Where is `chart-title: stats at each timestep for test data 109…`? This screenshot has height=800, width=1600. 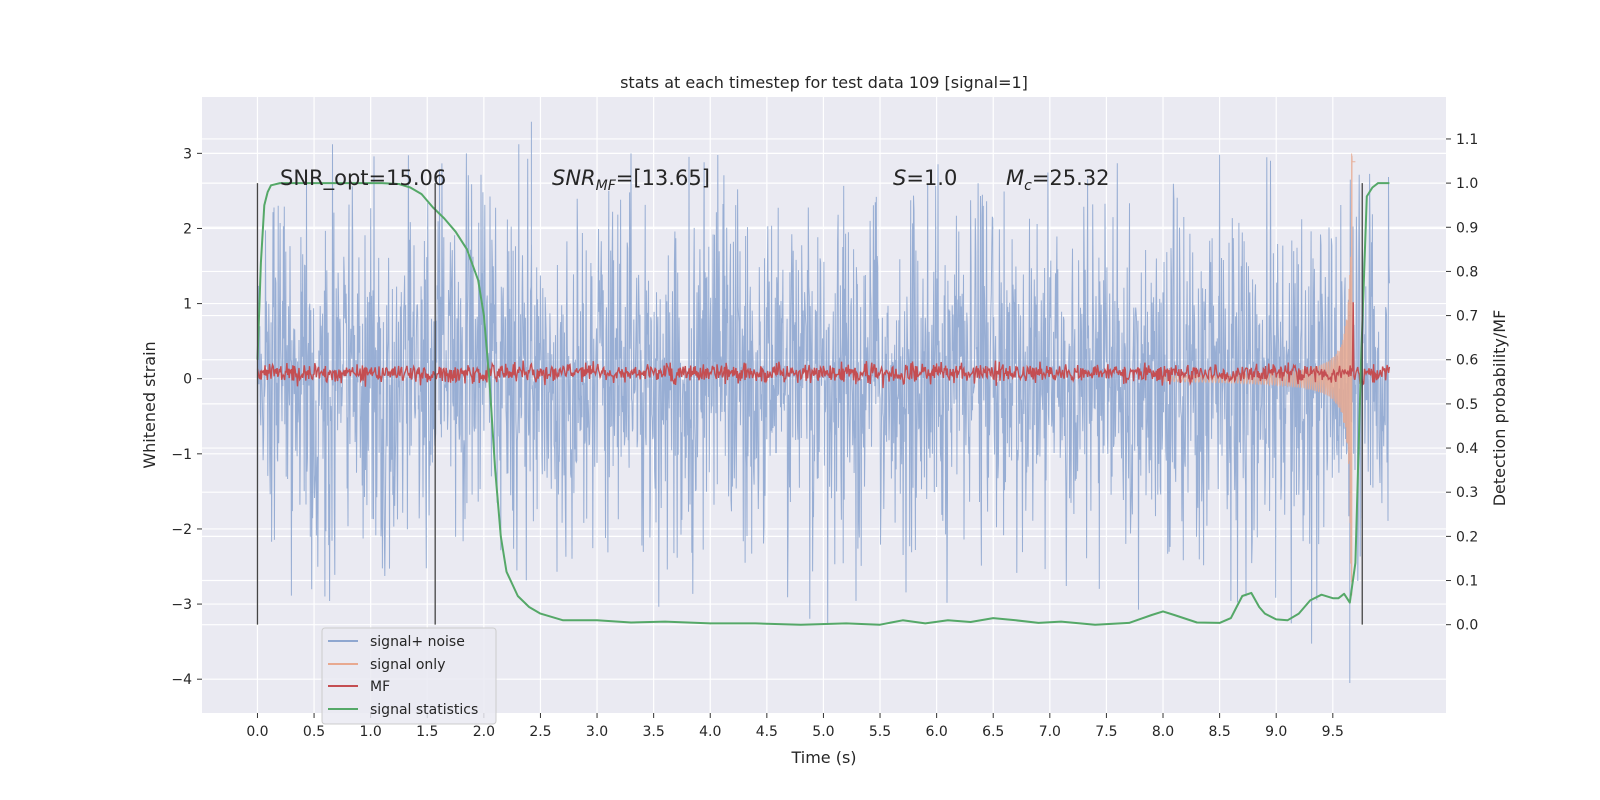
chart-title: stats at each timestep for test data 109… is located at coordinates (824, 82).